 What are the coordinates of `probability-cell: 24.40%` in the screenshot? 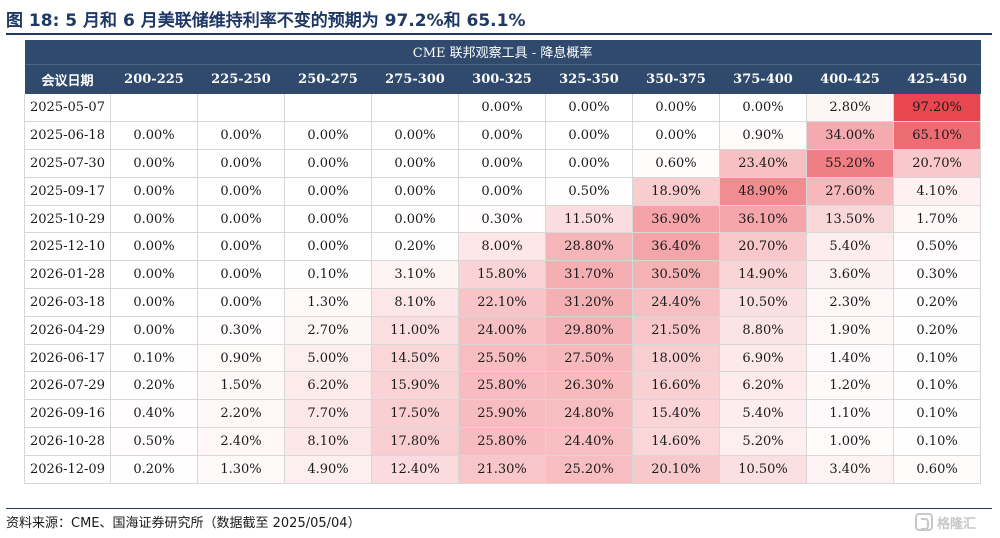 It's located at (676, 302).